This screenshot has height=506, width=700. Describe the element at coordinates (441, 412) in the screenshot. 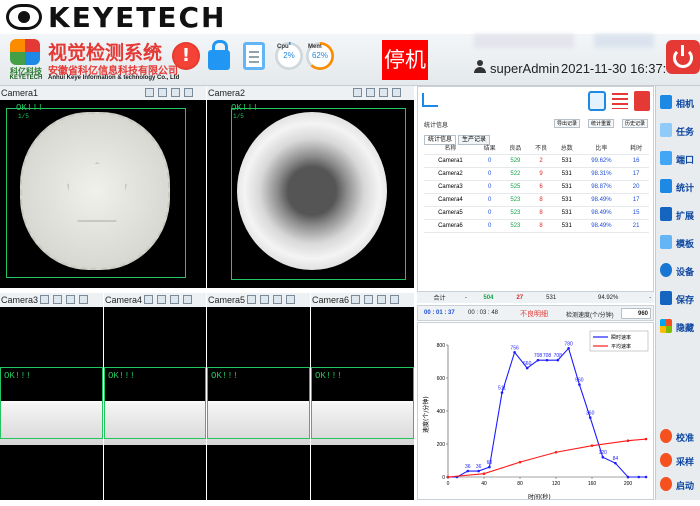

I see `y-tick-label: 400` at that location.